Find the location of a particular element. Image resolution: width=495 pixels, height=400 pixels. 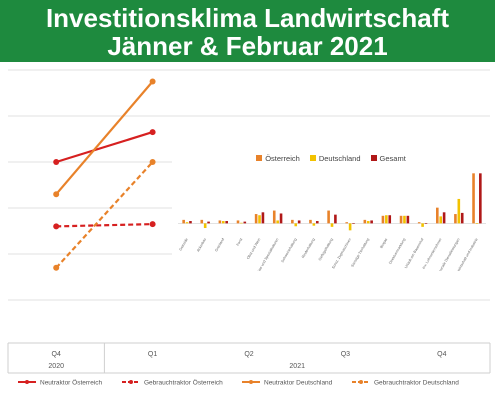

category-label: Rinderhaltung is located at coordinates (308, 248).